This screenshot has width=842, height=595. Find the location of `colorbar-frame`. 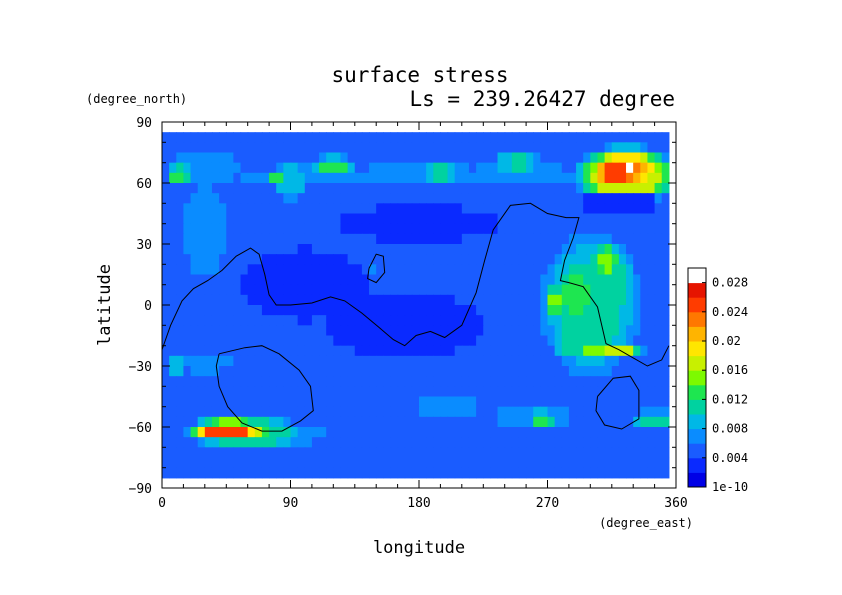

colorbar-frame is located at coordinates (697, 377).